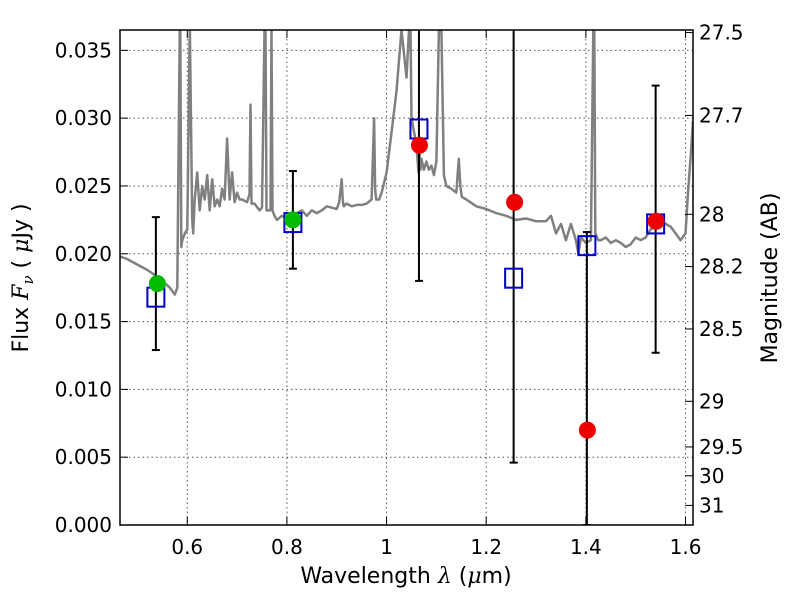  What do you see at coordinates (83, 254) in the screenshot?
I see `y-tick-label: 0.020` at bounding box center [83, 254].